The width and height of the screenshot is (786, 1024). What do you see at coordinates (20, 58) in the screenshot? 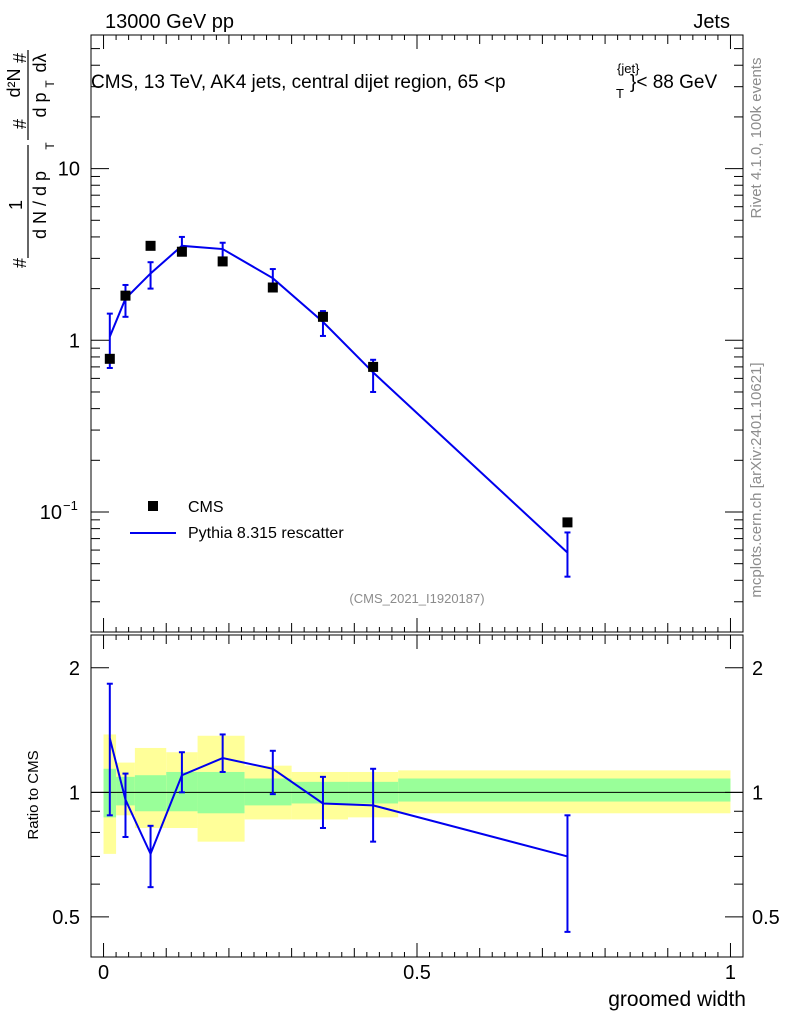
I see `ylabel-hash-3: #` at bounding box center [20, 58].